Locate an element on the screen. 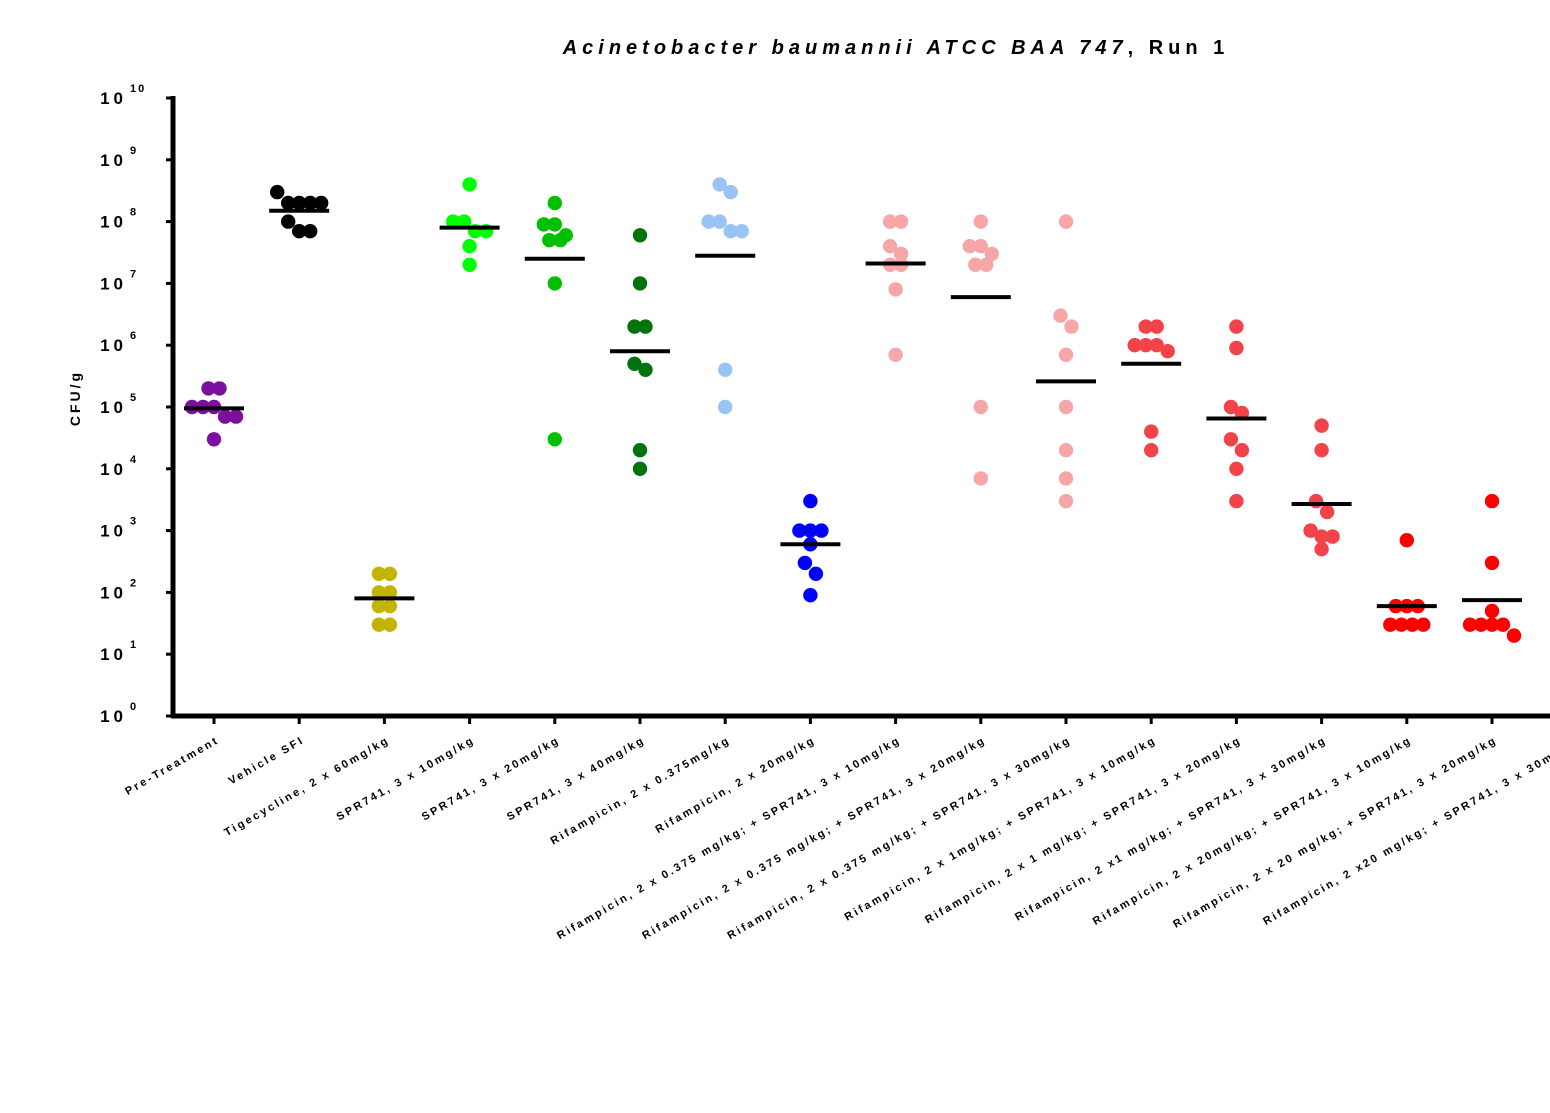 Image resolution: width=1550 pixels, height=1113 pixels. y-tick-exponent: 2 is located at coordinates (134, 583).